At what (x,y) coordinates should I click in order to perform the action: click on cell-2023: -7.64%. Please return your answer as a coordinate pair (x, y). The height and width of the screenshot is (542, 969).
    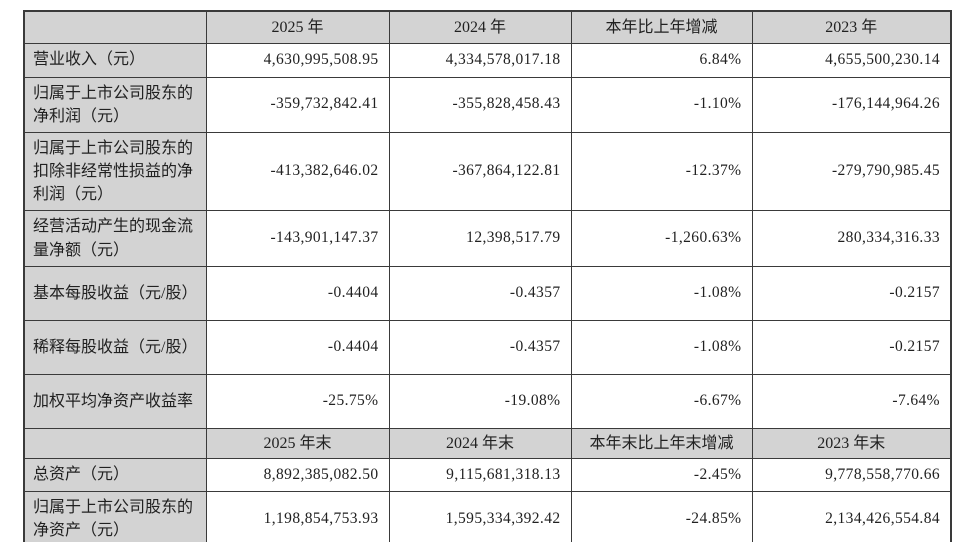
    Looking at the image, I should click on (851, 401).